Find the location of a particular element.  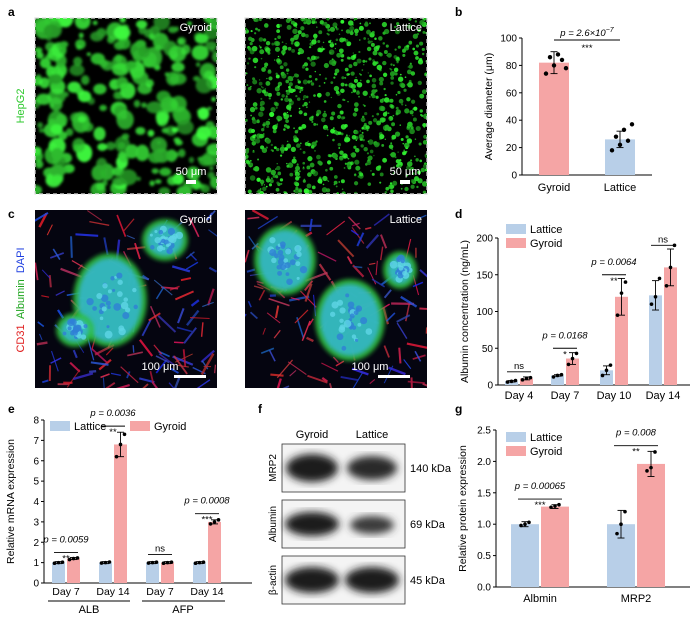

d-pvalue: p = 0.0168 is located at coordinates (564, 335).